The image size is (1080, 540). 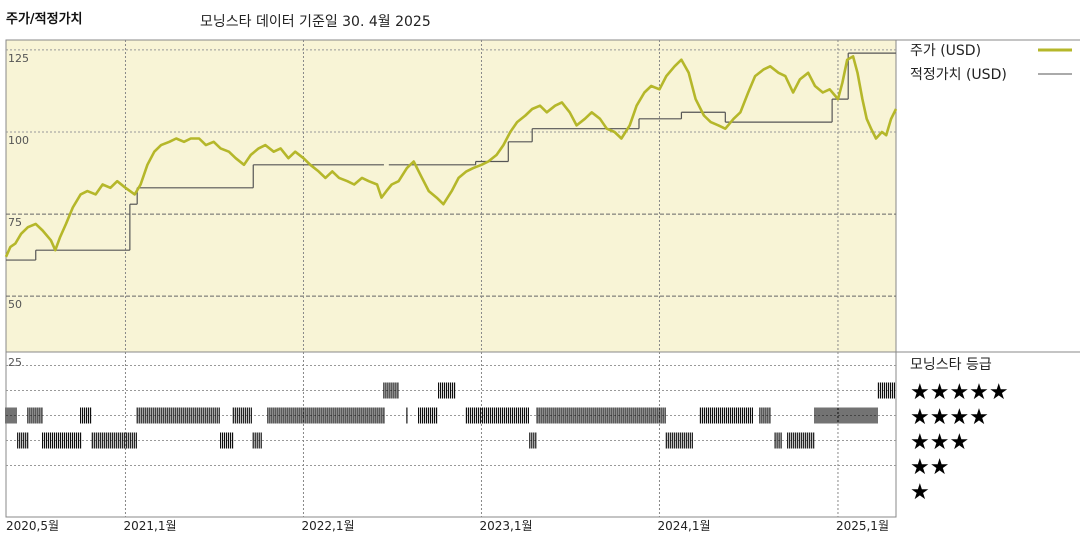 I want to click on rating-bars, so click(x=450, y=415).